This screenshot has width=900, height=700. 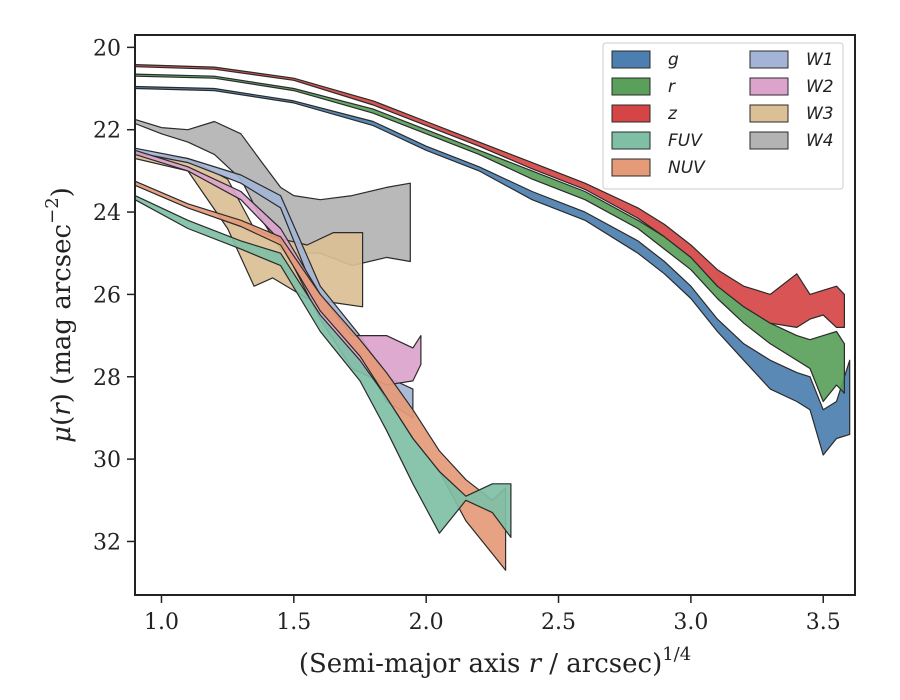 I want to click on legend-item-nuv: NUV, so click(x=658, y=168).